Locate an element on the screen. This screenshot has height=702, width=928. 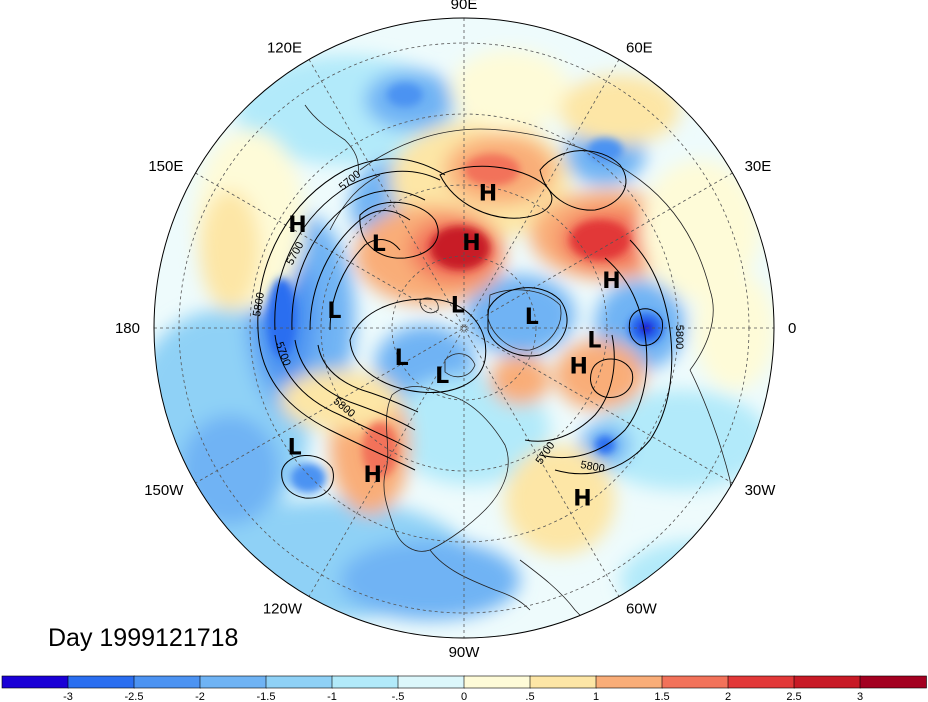
day-title: Day 1999121718 is located at coordinates (143, 638).